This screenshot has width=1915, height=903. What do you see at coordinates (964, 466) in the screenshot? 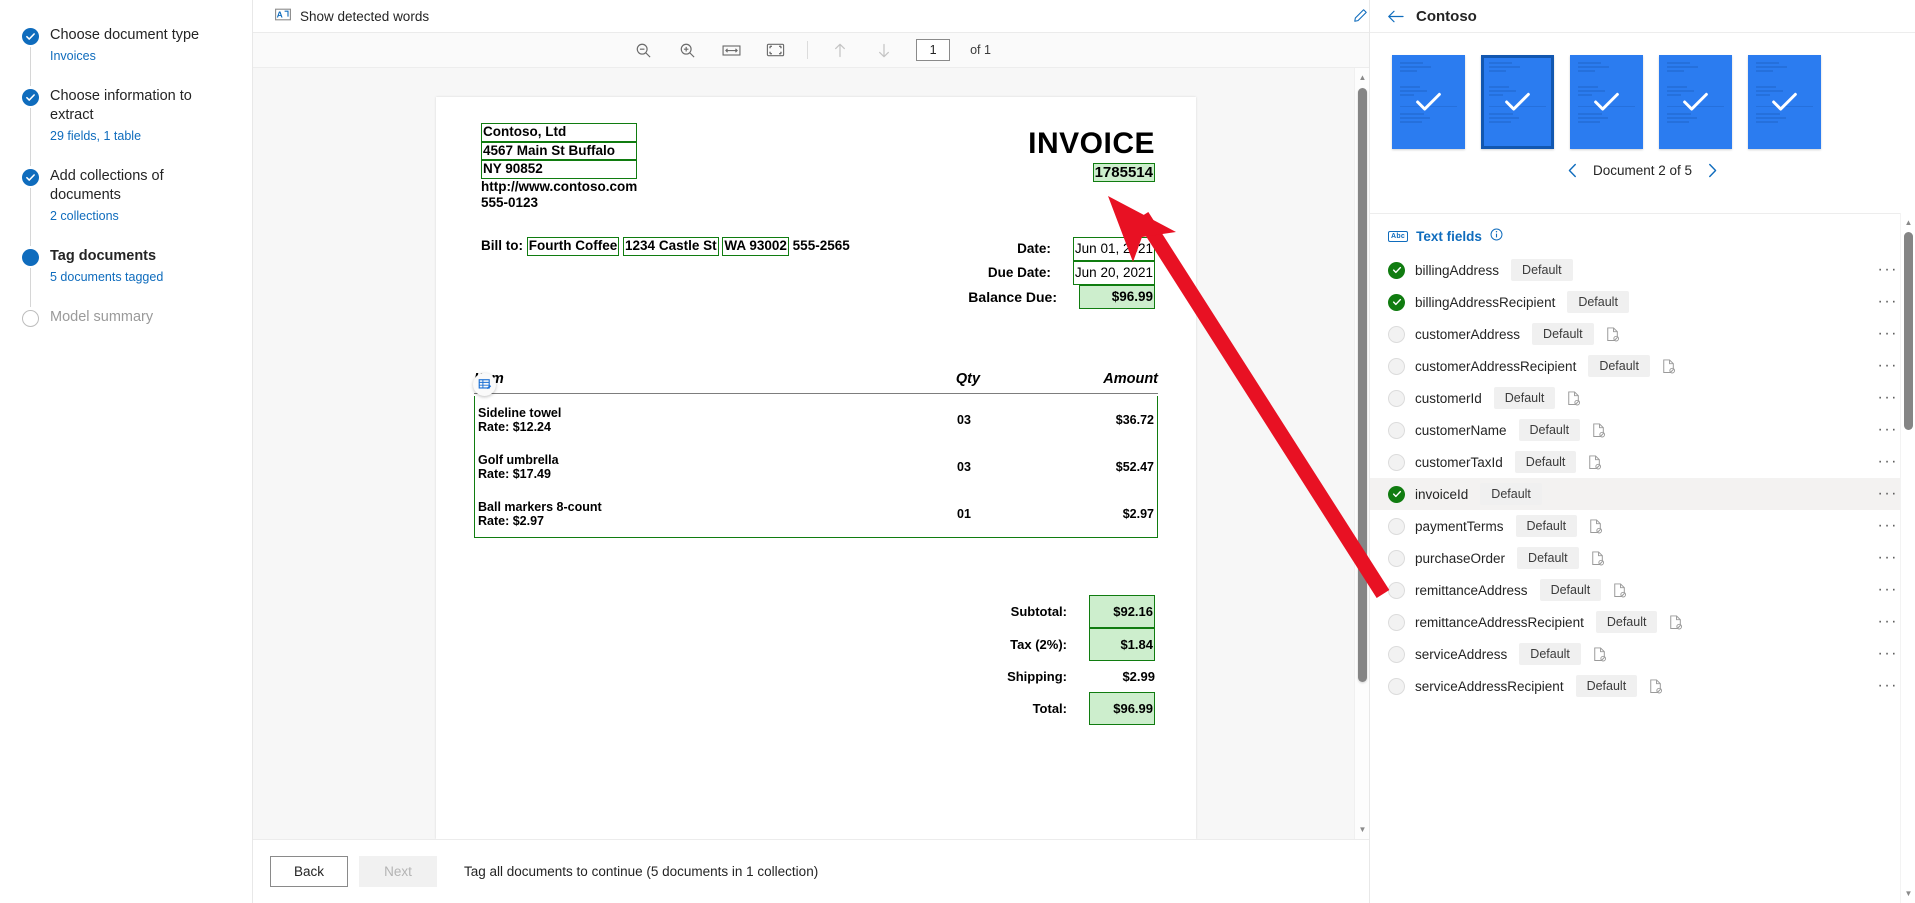
I see `line-item-qty: 03` at bounding box center [964, 466].